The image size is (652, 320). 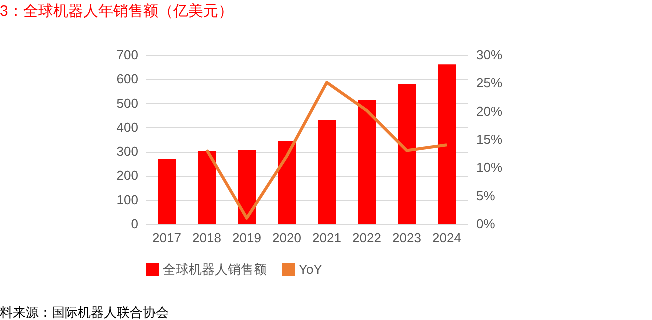 I want to click on chart-title: 3：全球机器人年销售额（亿美元）, so click(x=117, y=11).